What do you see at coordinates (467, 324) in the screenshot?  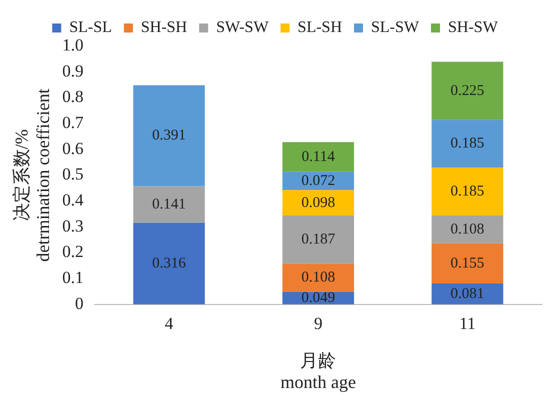 I see `x-tick-label: 11` at bounding box center [467, 324].